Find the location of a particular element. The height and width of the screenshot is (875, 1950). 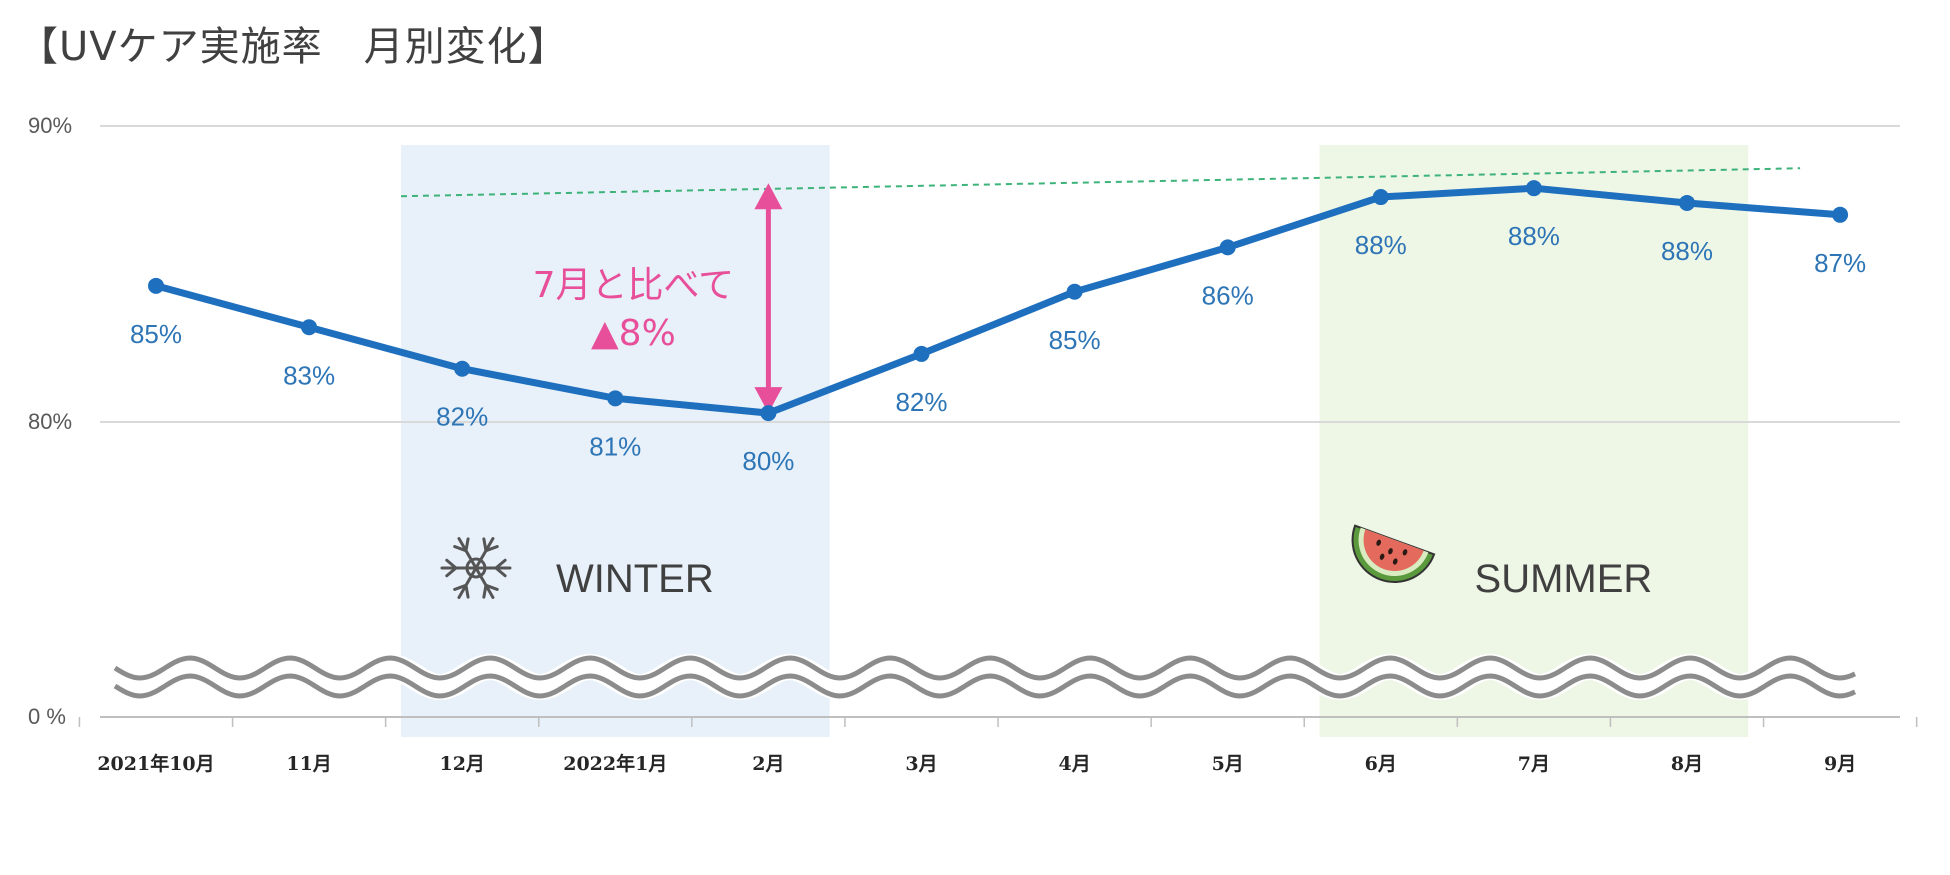

season-band-winter is located at coordinates (615, 441).